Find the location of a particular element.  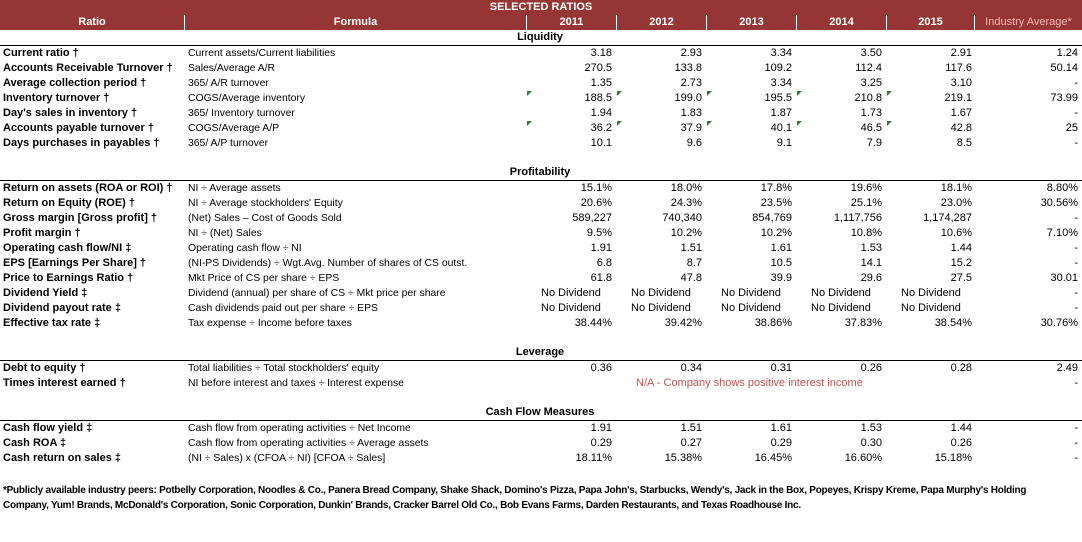

year-value-cell: 16.60% is located at coordinates (863, 458).